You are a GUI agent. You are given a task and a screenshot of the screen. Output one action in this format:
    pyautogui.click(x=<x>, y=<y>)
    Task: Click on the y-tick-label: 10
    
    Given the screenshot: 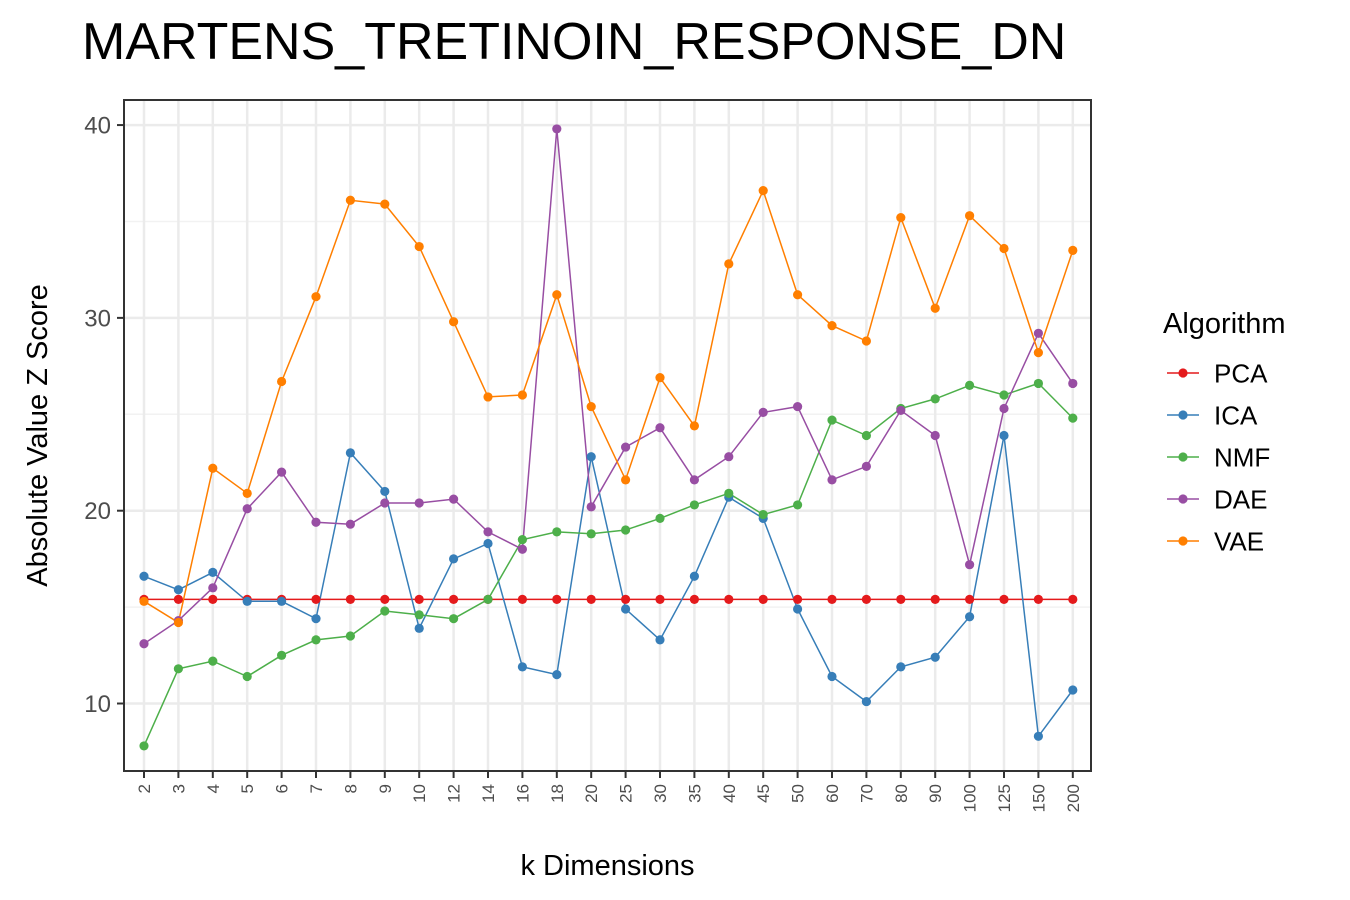 What is the action you would take?
    pyautogui.click(x=97, y=704)
    